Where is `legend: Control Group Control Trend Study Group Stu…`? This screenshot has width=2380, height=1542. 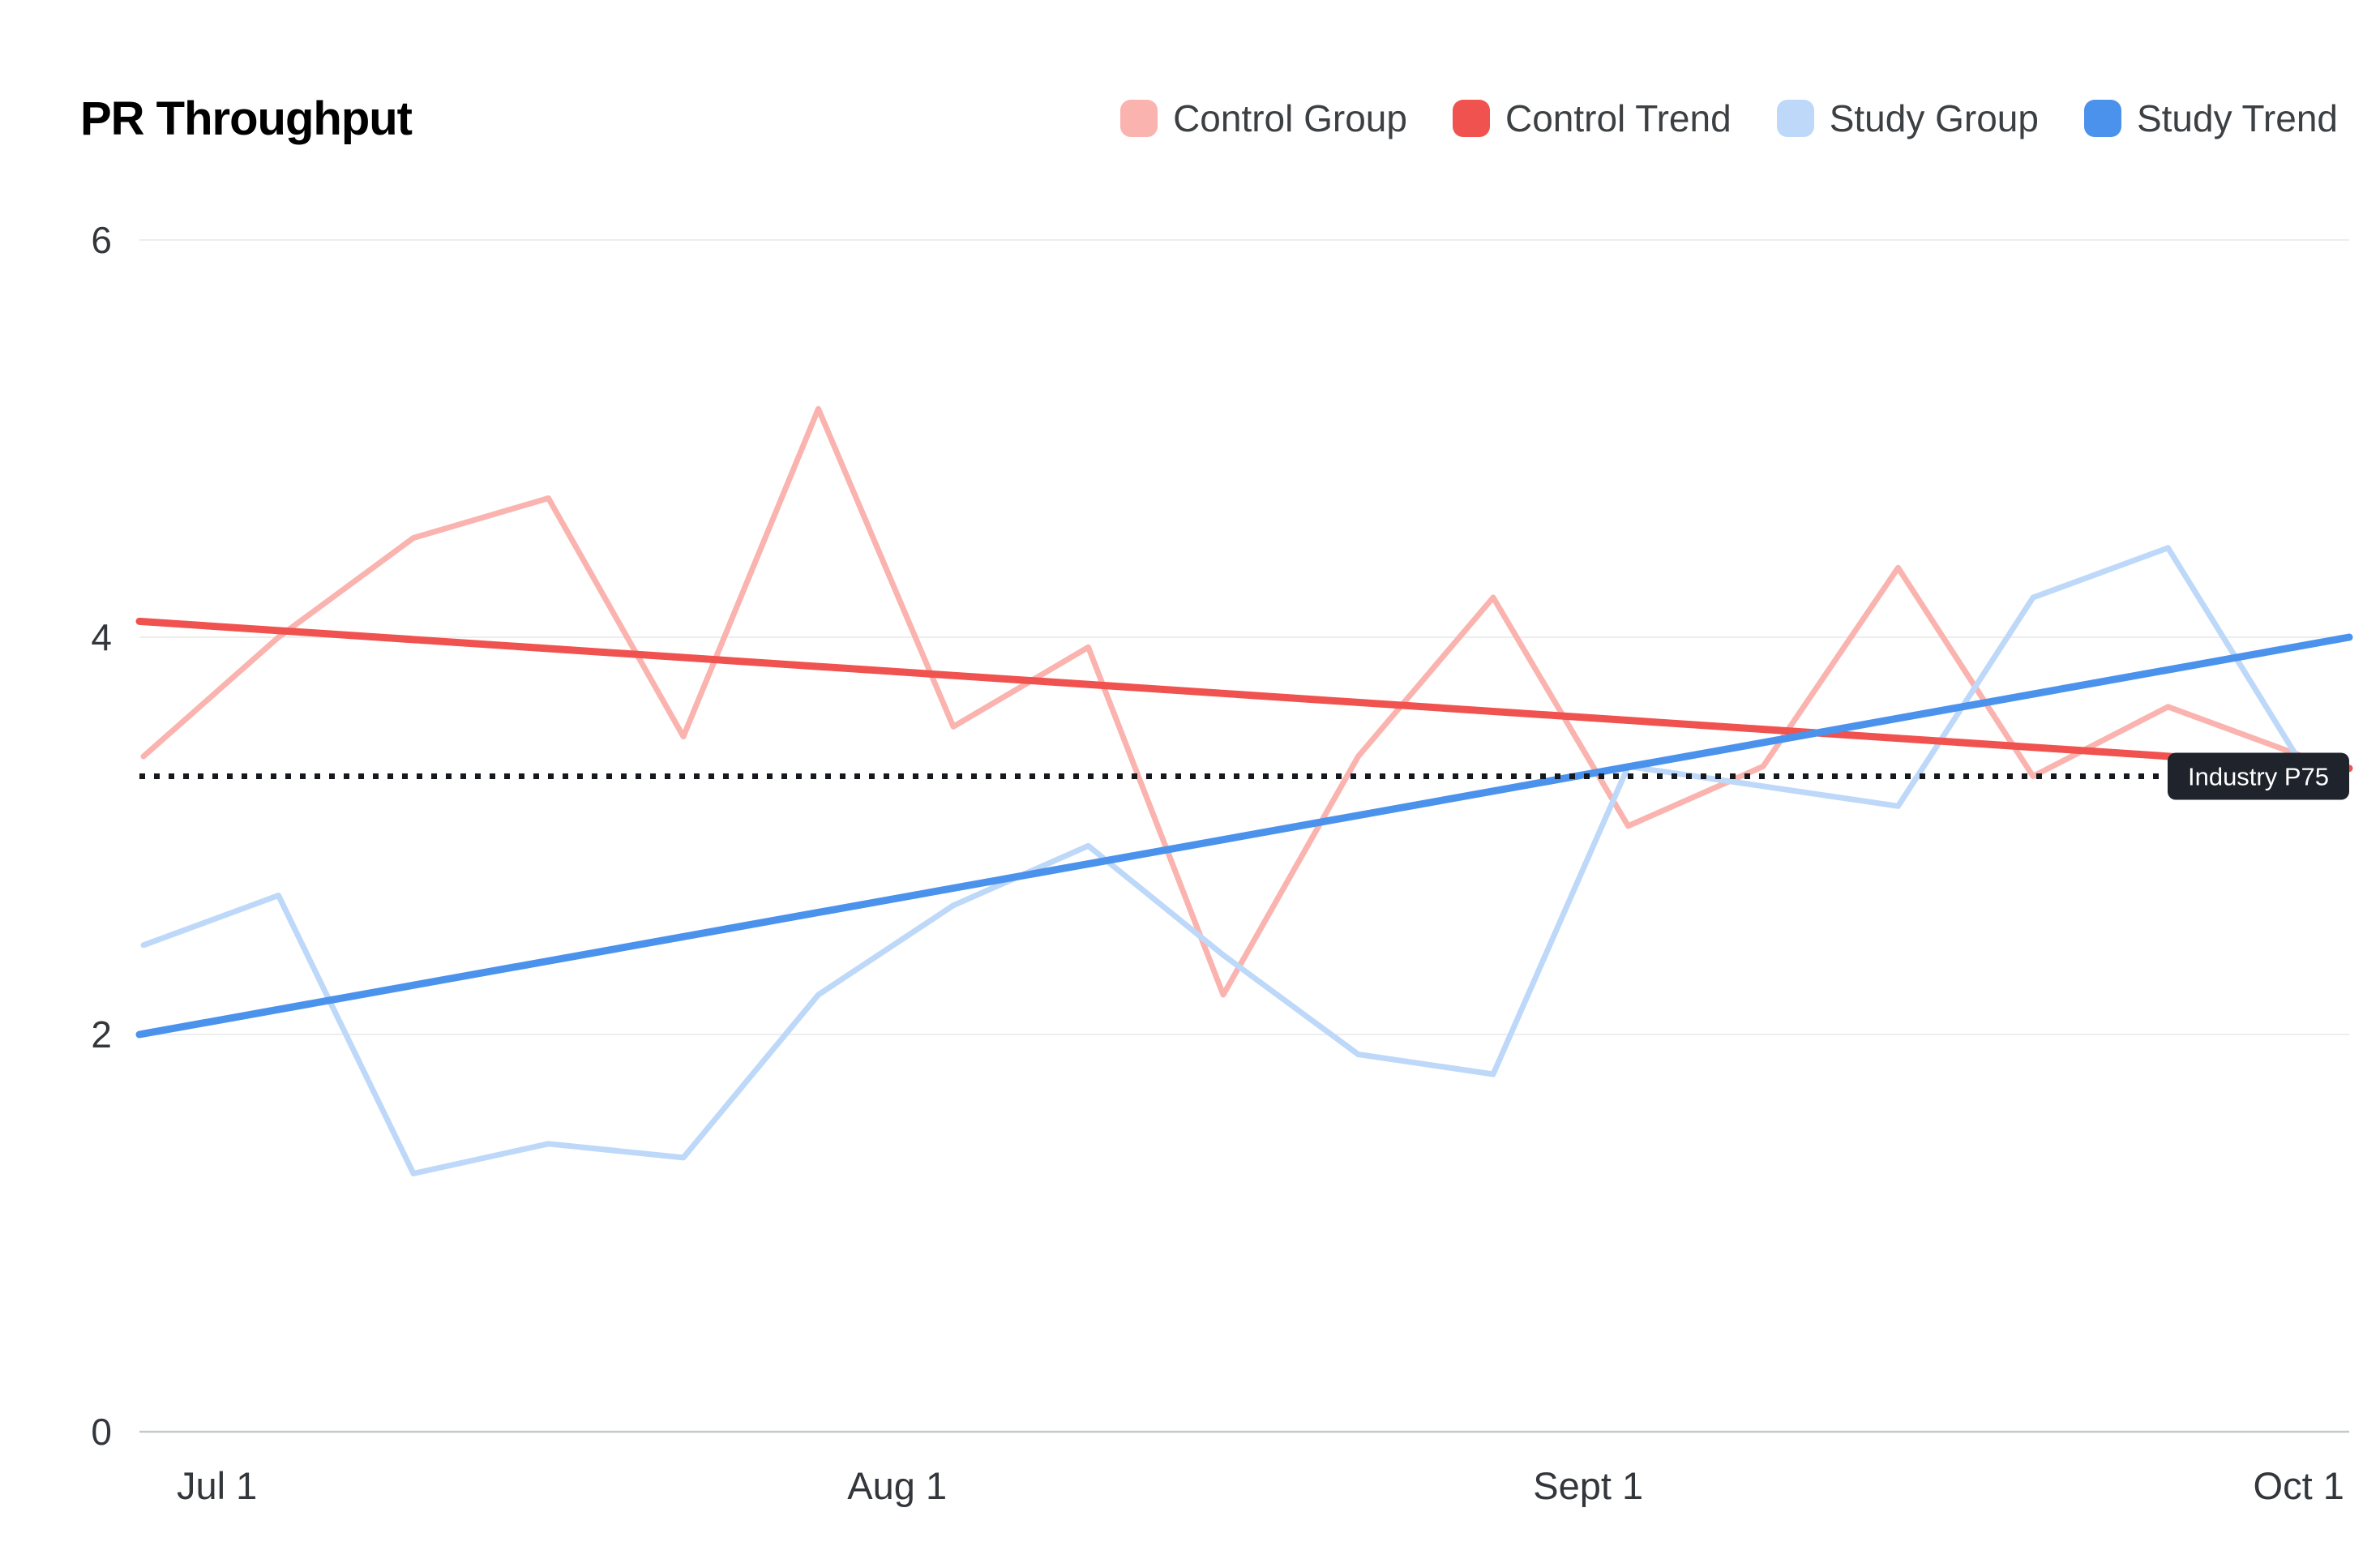
legend: Control Group Control Trend Study Group Stu… is located at coordinates (1729, 118).